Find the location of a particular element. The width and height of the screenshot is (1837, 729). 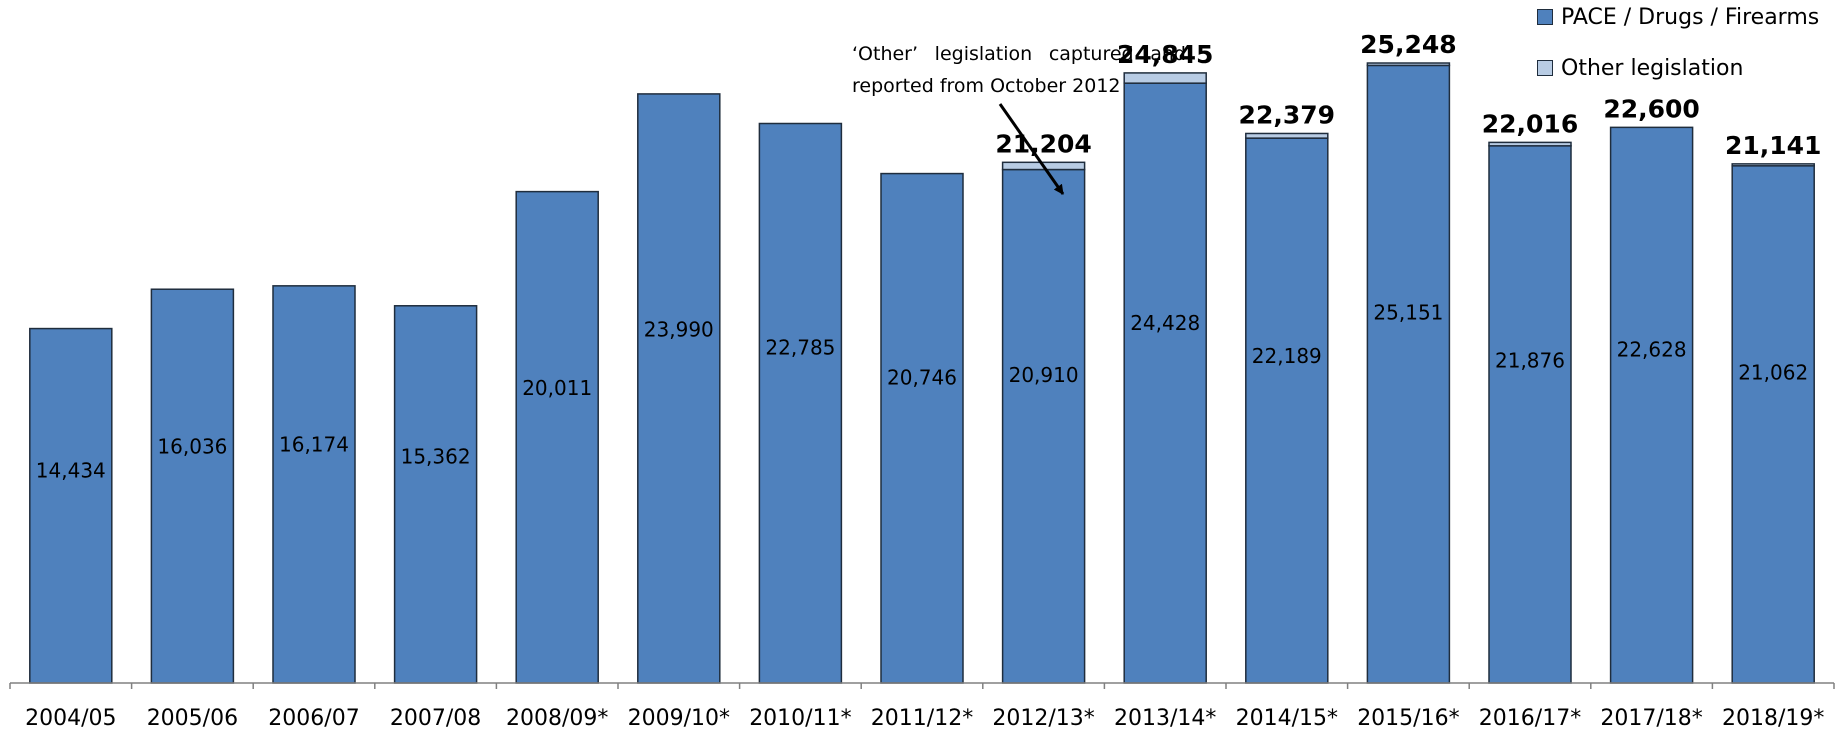

bar-total-label: 22,016 is located at coordinates (1530, 123).